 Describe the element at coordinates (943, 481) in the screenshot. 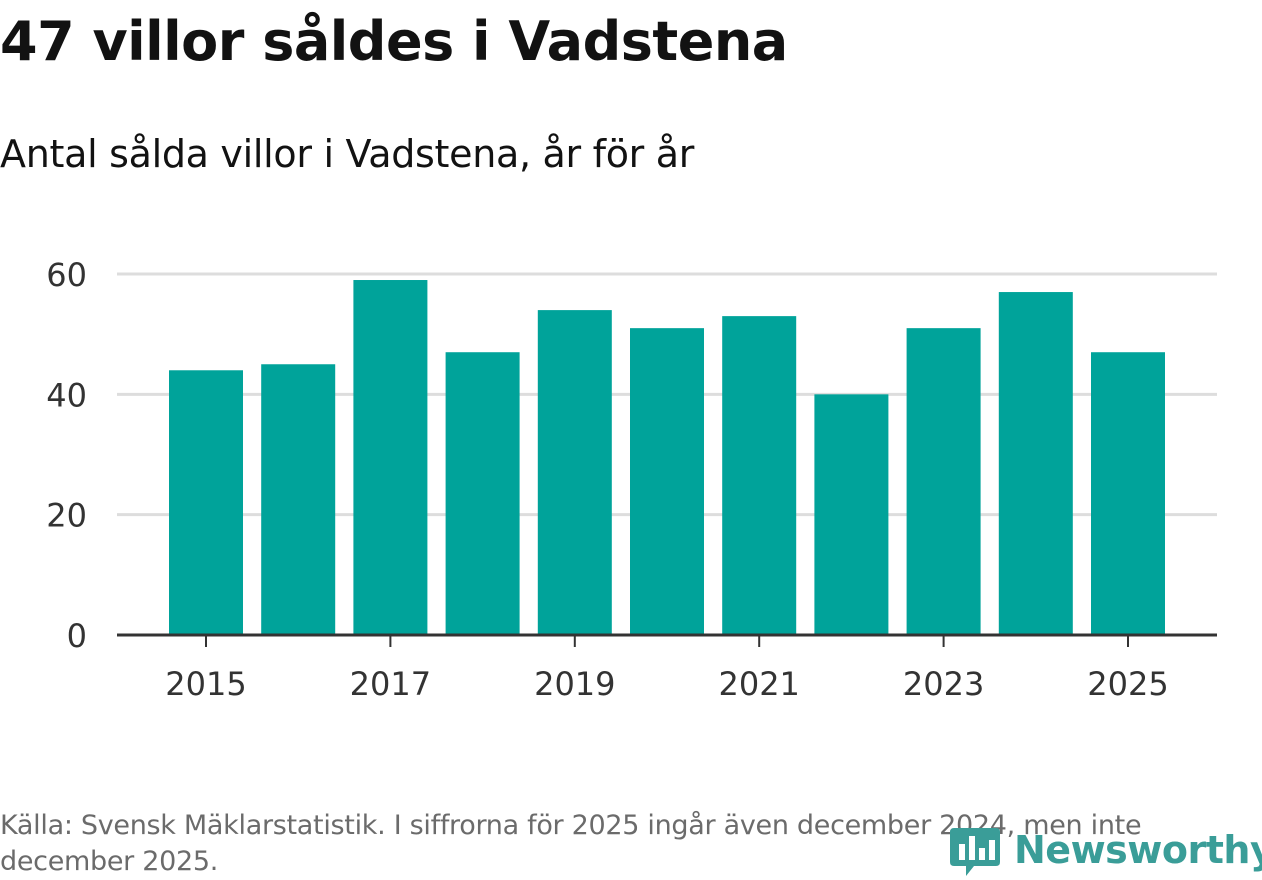

I see `bar-2023` at that location.